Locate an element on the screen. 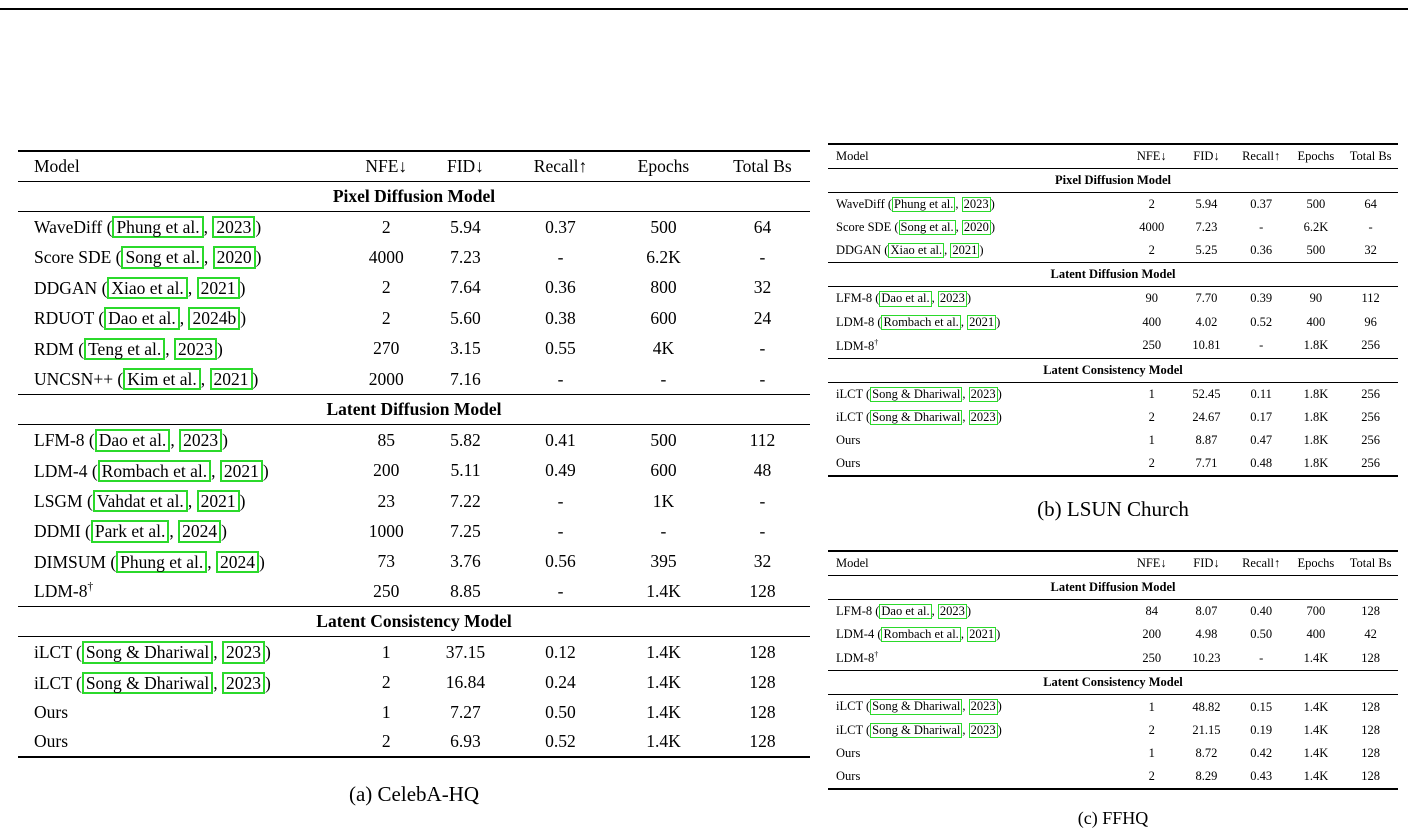 This screenshot has width=1408, height=829. citation-link: Vahdat et al. is located at coordinates (140, 501).